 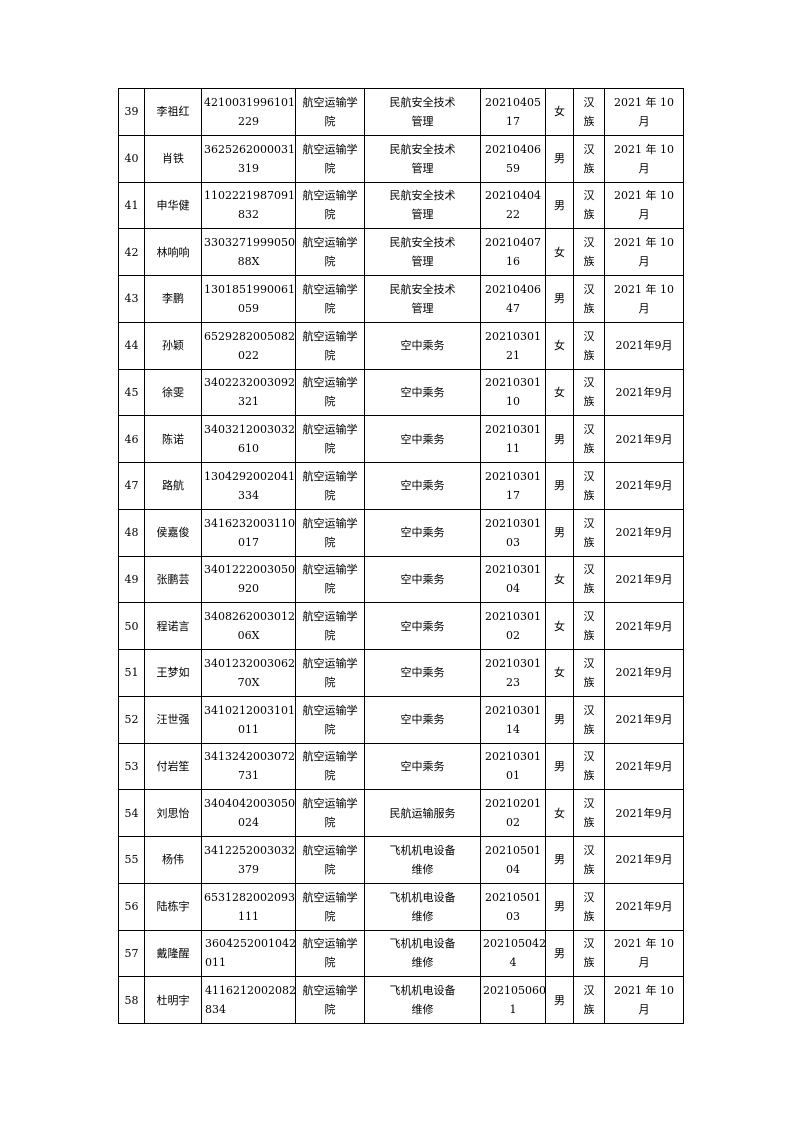 What do you see at coordinates (131, 532) in the screenshot?
I see `row-number-cell: 48` at bounding box center [131, 532].